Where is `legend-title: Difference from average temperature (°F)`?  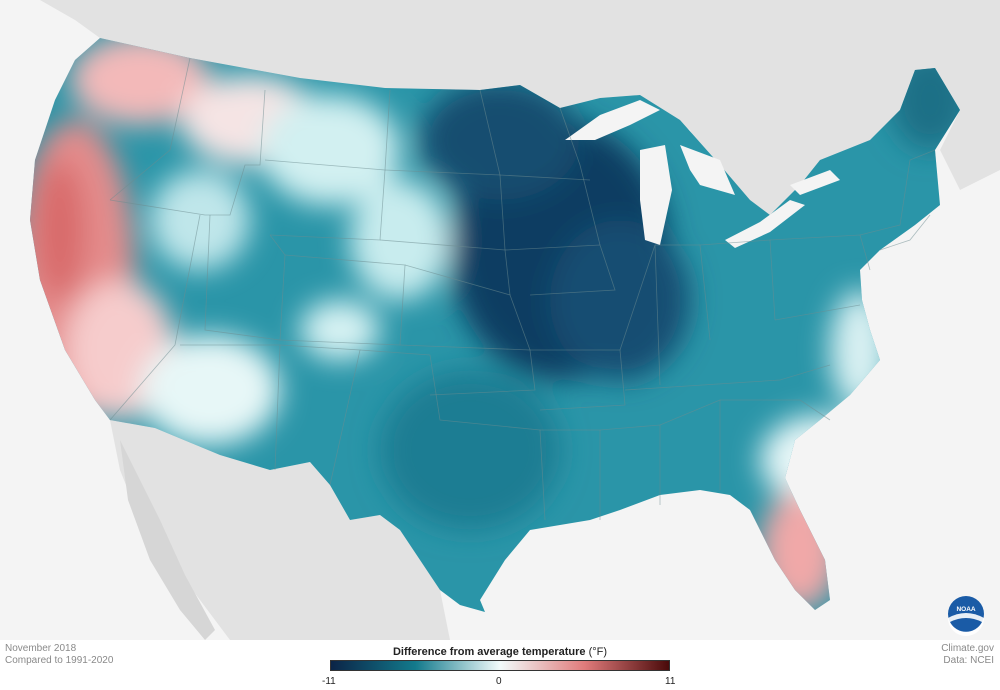
legend-title: Difference from average temperature (°F) is located at coordinates (500, 652).